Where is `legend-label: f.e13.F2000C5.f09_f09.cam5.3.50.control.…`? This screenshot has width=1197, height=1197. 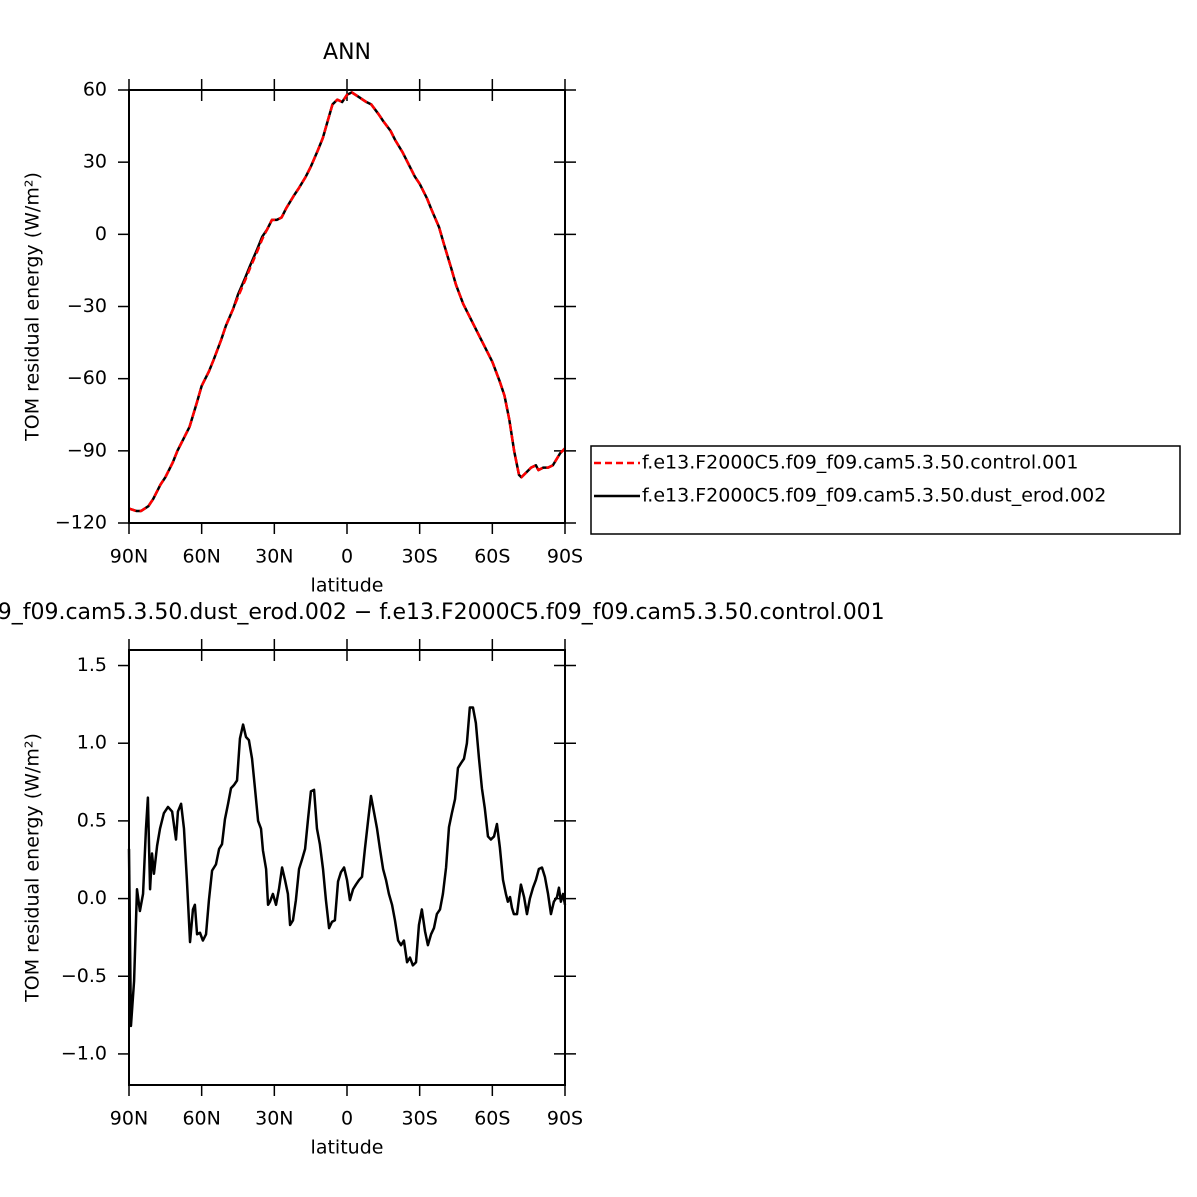 legend-label: f.e13.F2000C5.f09_f09.cam5.3.50.control.… is located at coordinates (860, 463).